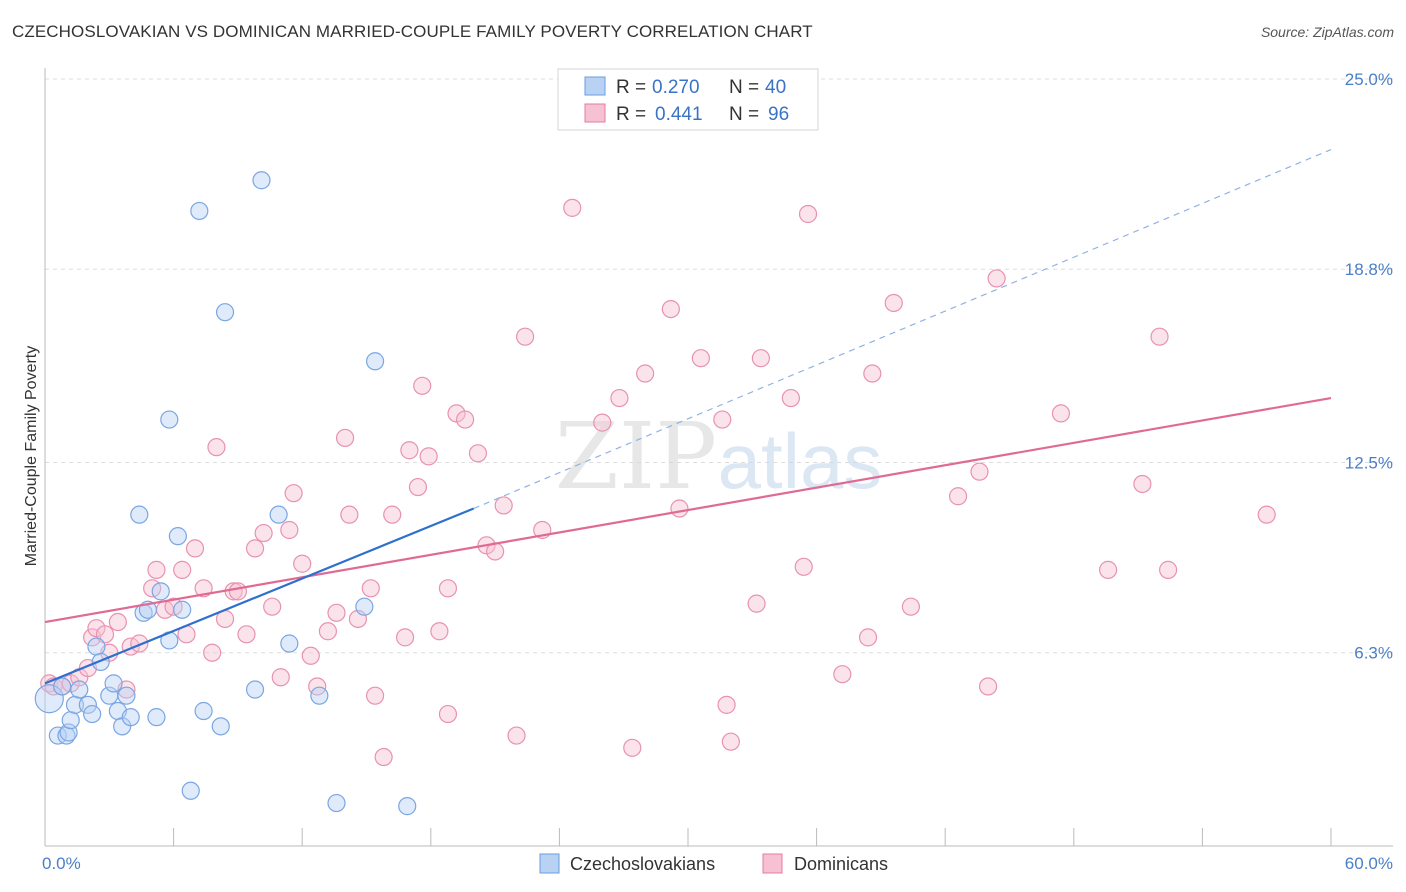 Image resolution: width=1406 pixels, height=892 pixels. I want to click on bottom-legend: Czechoslovakians Dominicans, so click(713, 863).